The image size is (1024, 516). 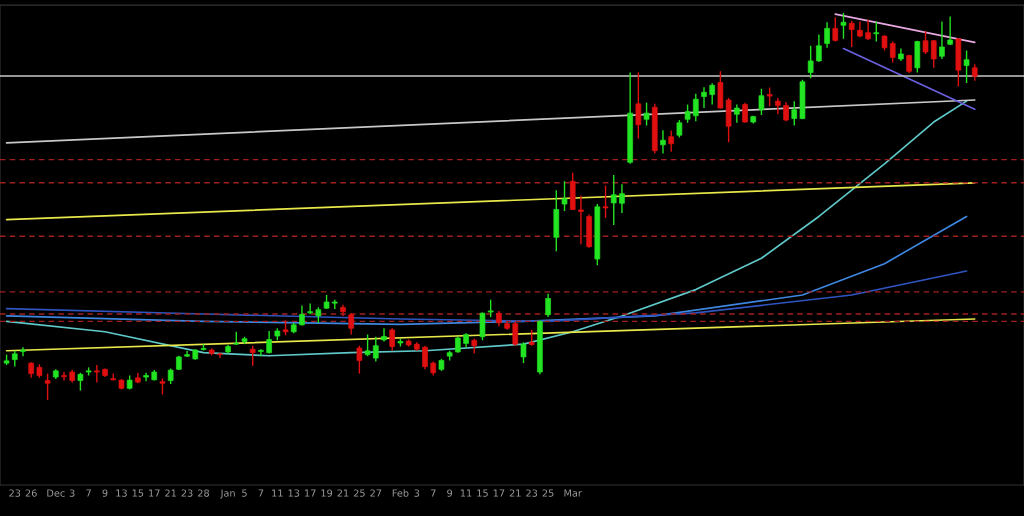 I want to click on x-tick-label: Feb, so click(x=400, y=493).